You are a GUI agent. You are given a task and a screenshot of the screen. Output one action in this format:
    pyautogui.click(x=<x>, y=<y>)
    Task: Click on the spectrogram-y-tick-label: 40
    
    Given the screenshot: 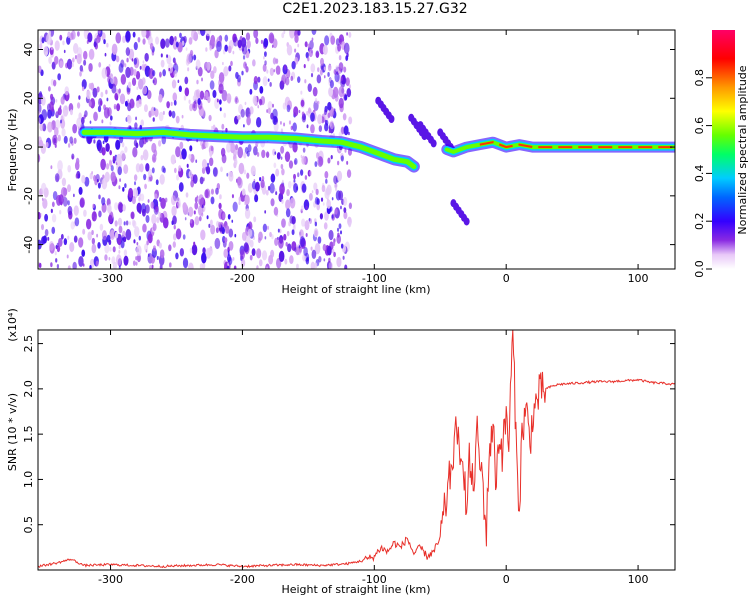 What is the action you would take?
    pyautogui.click(x=28, y=50)
    